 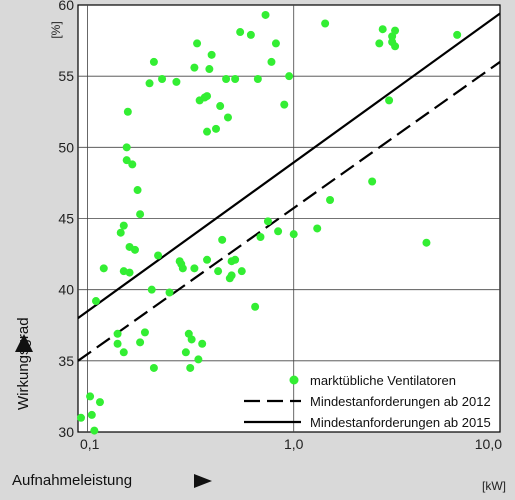 I want to click on y-unit-label: [%], so click(x=56, y=29).